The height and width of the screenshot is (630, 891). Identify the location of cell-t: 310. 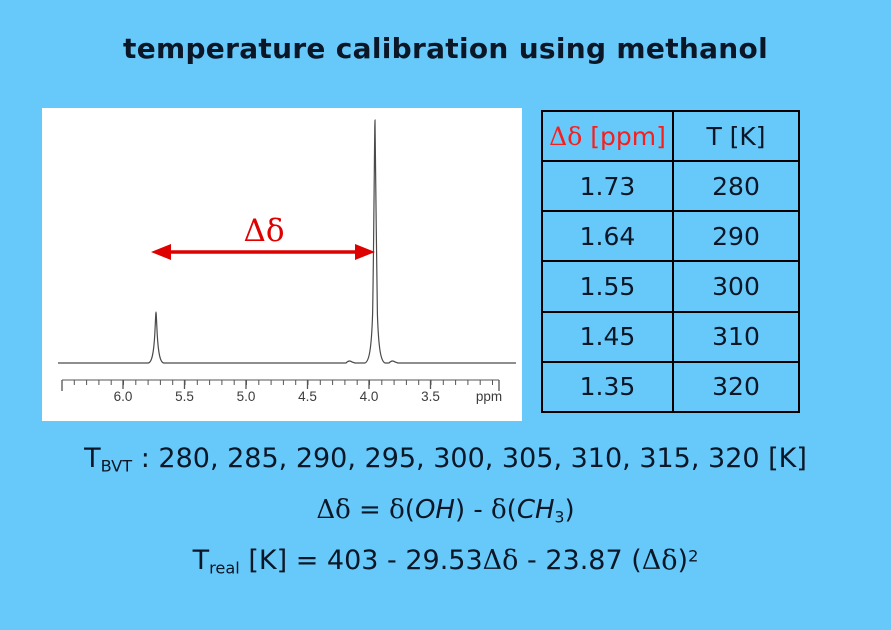
(736, 336).